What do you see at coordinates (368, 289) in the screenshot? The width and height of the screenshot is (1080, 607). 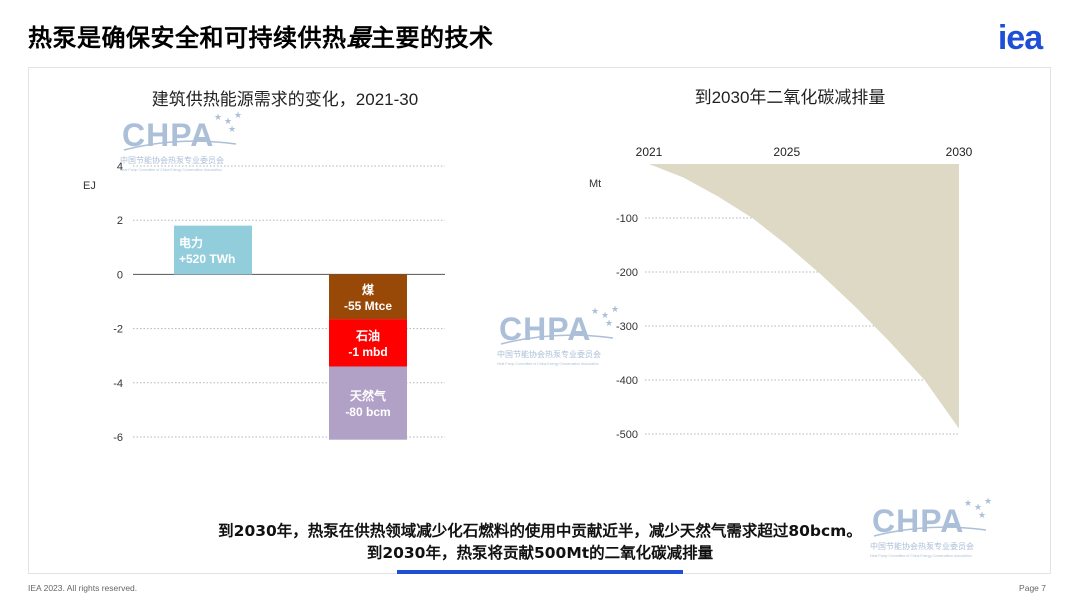 I see `bar-label: 煤` at bounding box center [368, 289].